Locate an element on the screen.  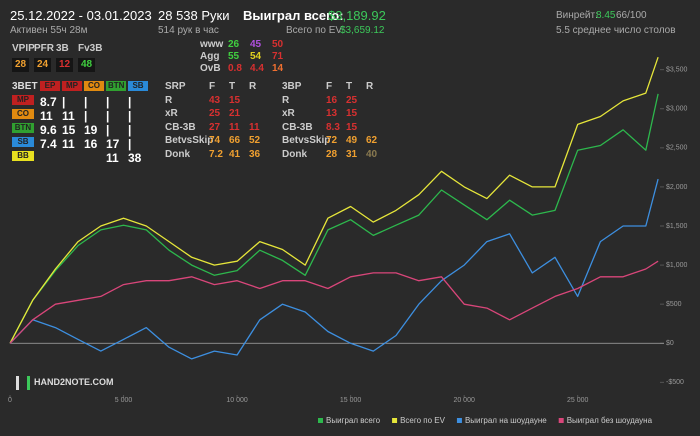
row-label: BetvsSkip is located at coordinates (189, 140).